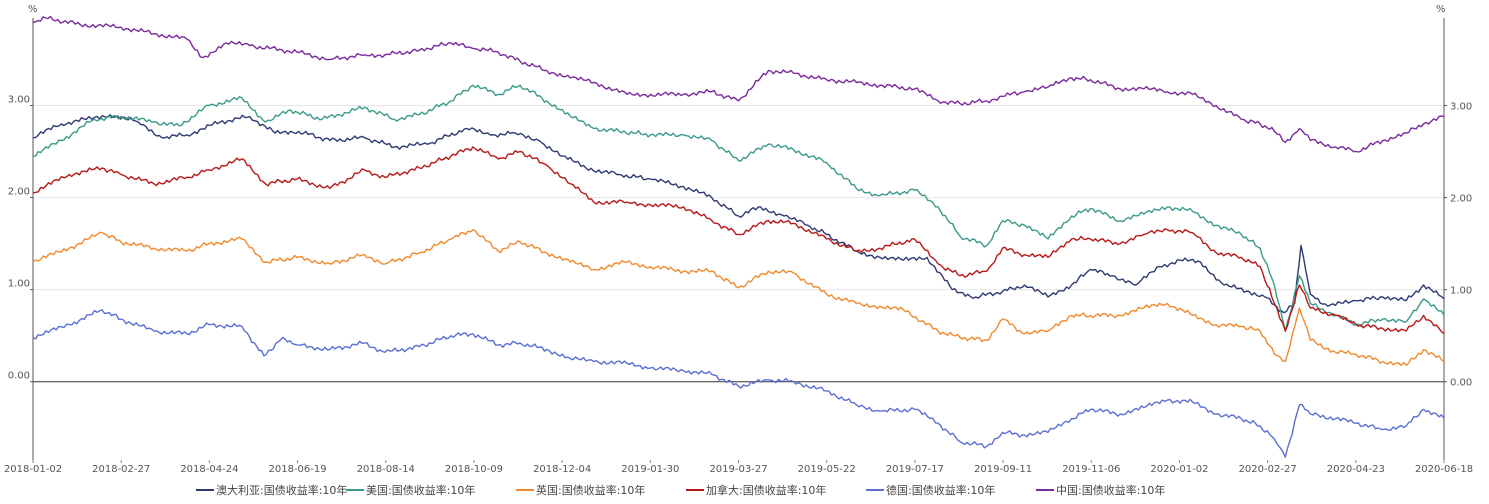  What do you see at coordinates (420, 490) in the screenshot?
I see `legend-label: 美国:国债收益率:10年` at bounding box center [420, 490].